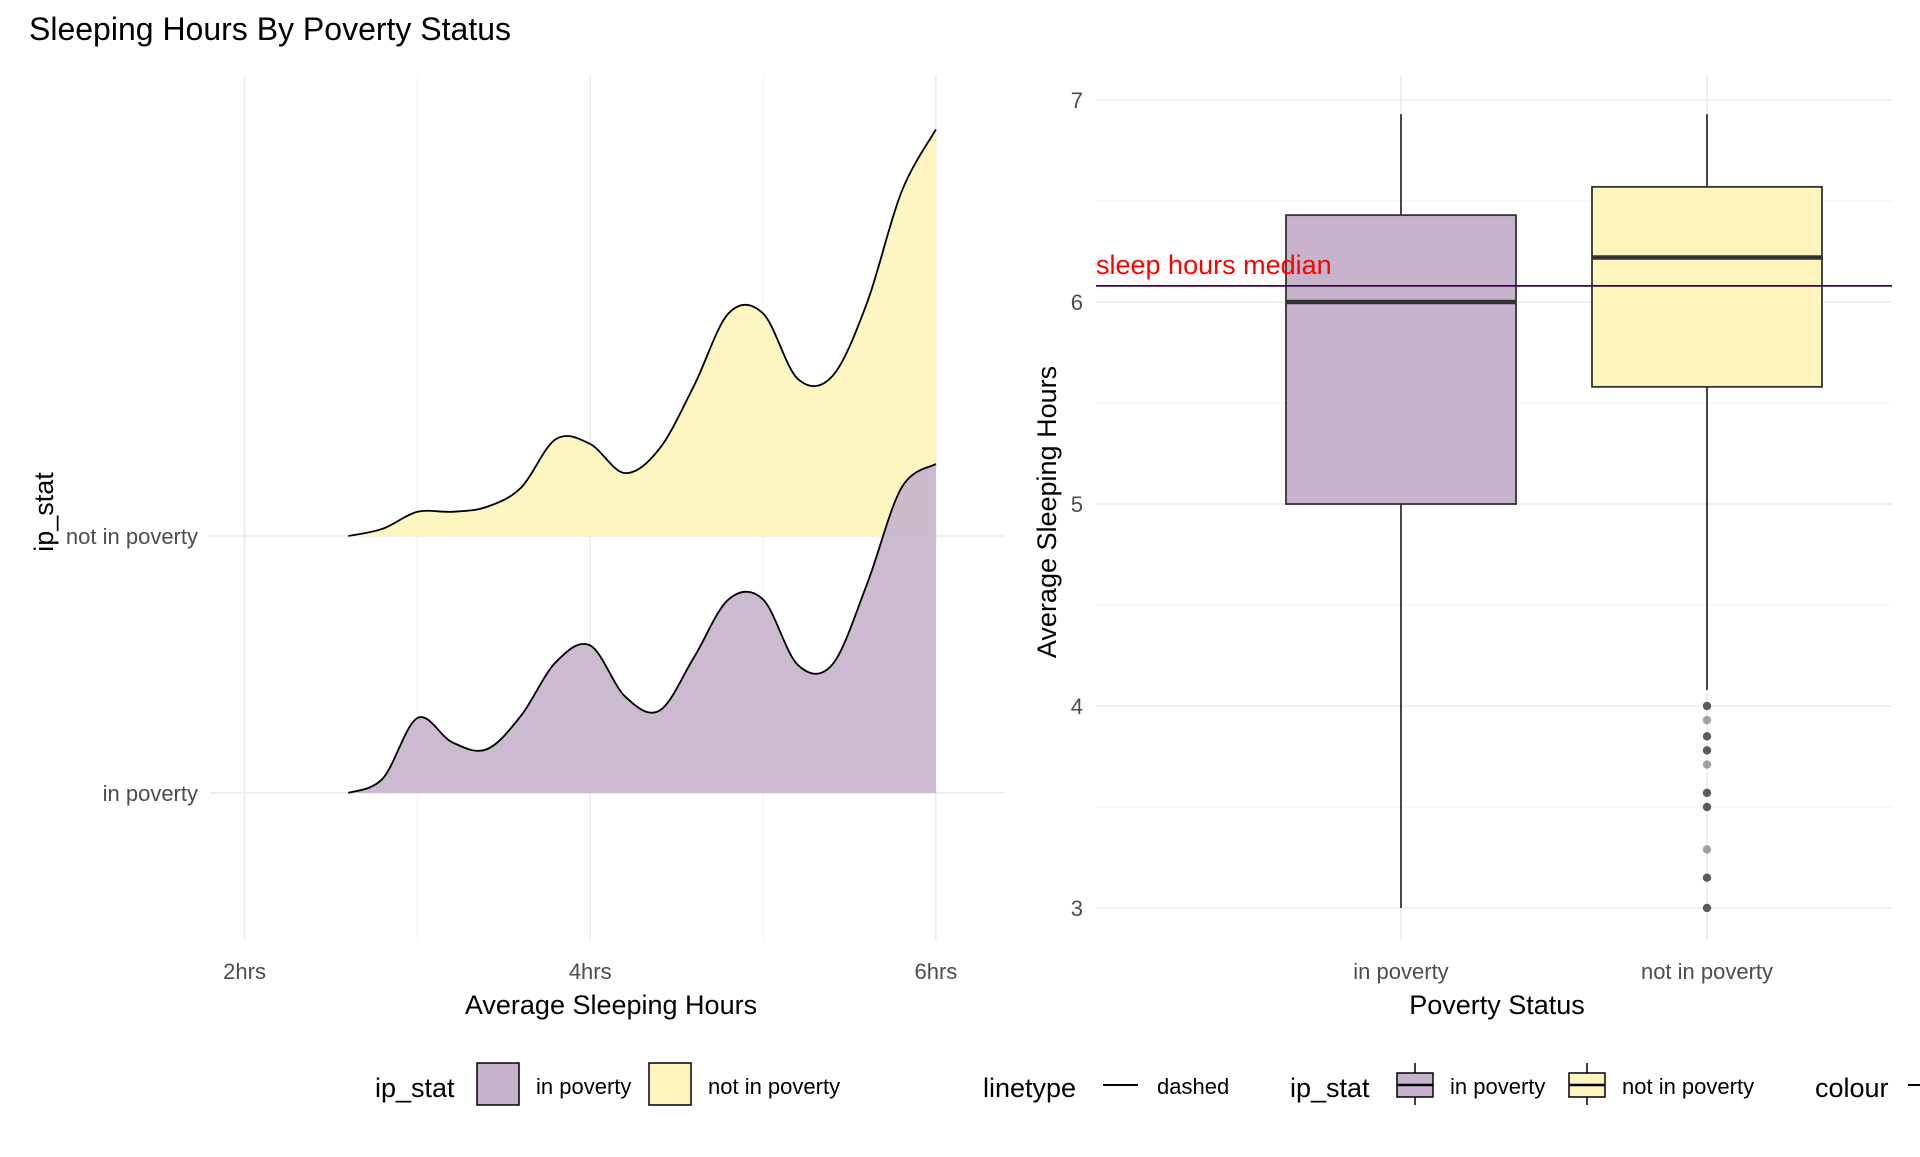 Image resolution: width=1920 pixels, height=1157 pixels. What do you see at coordinates (611, 1005) in the screenshot?
I see `ridgeline-x-axis-title: Average Sleeping Hours` at bounding box center [611, 1005].